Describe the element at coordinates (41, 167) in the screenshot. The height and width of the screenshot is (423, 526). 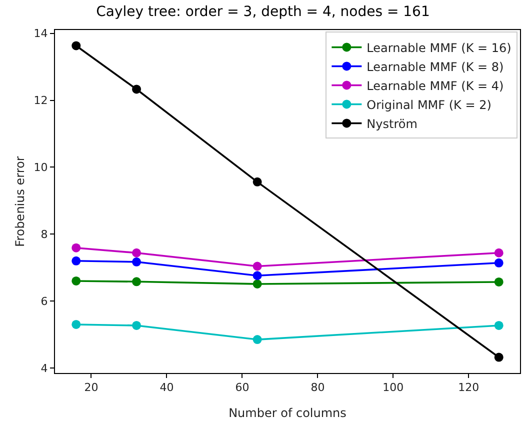
I see `y-tick-label: 10` at that location.